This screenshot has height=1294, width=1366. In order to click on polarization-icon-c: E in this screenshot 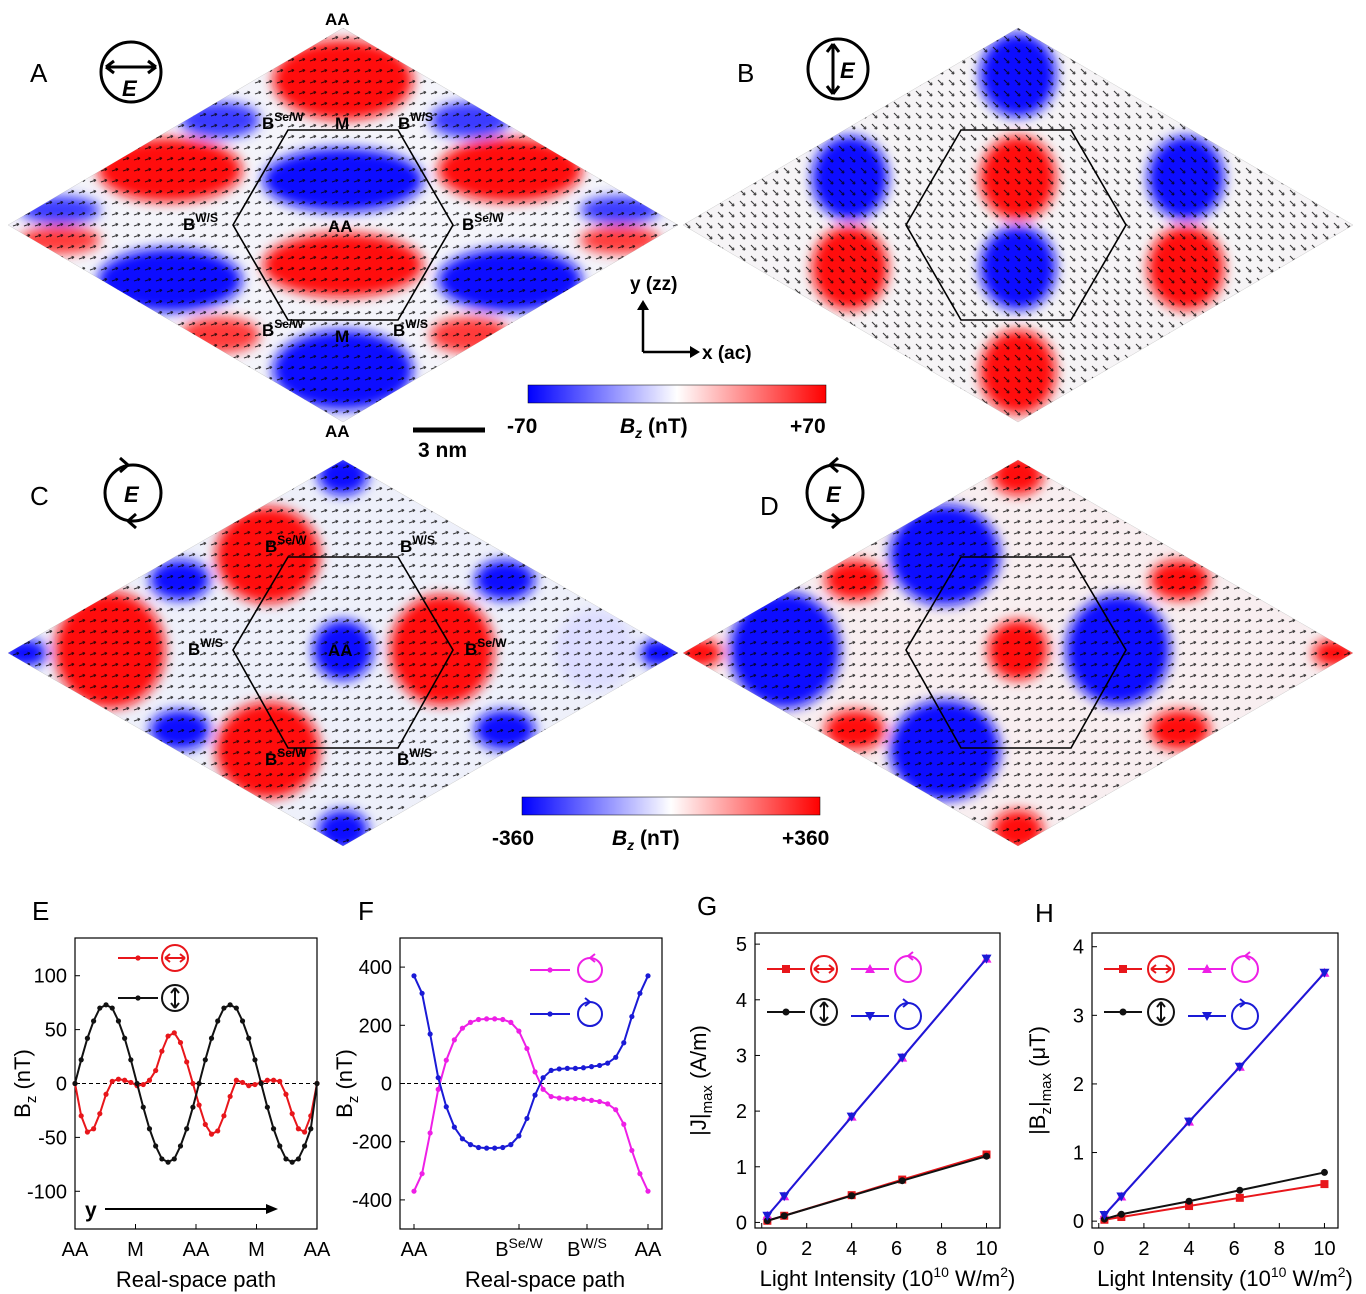, I will do `click(133, 493)`.